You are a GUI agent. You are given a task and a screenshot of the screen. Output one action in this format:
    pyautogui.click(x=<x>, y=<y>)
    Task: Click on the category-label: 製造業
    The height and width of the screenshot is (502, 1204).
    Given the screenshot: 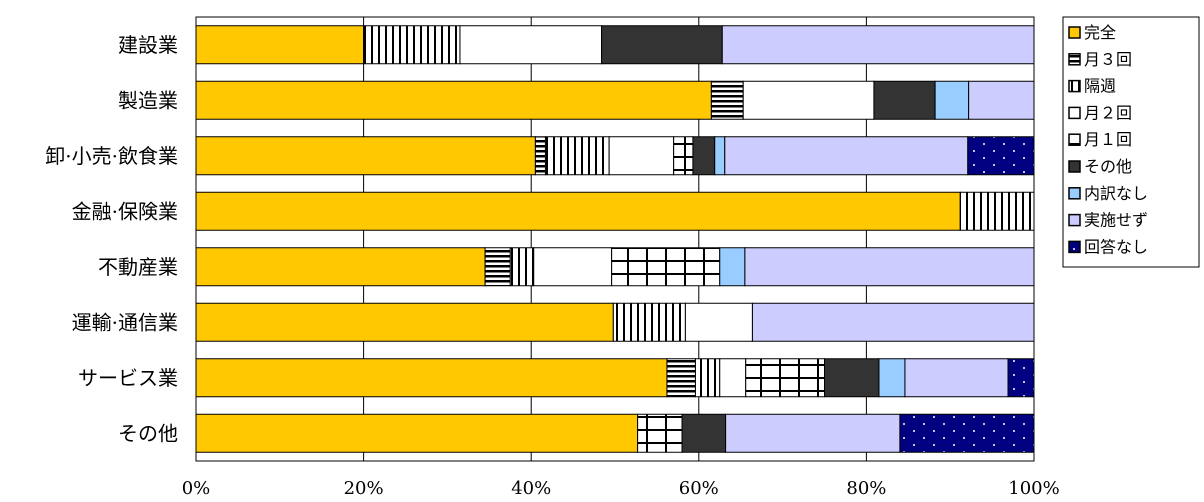 What is the action you would take?
    pyautogui.click(x=148, y=100)
    